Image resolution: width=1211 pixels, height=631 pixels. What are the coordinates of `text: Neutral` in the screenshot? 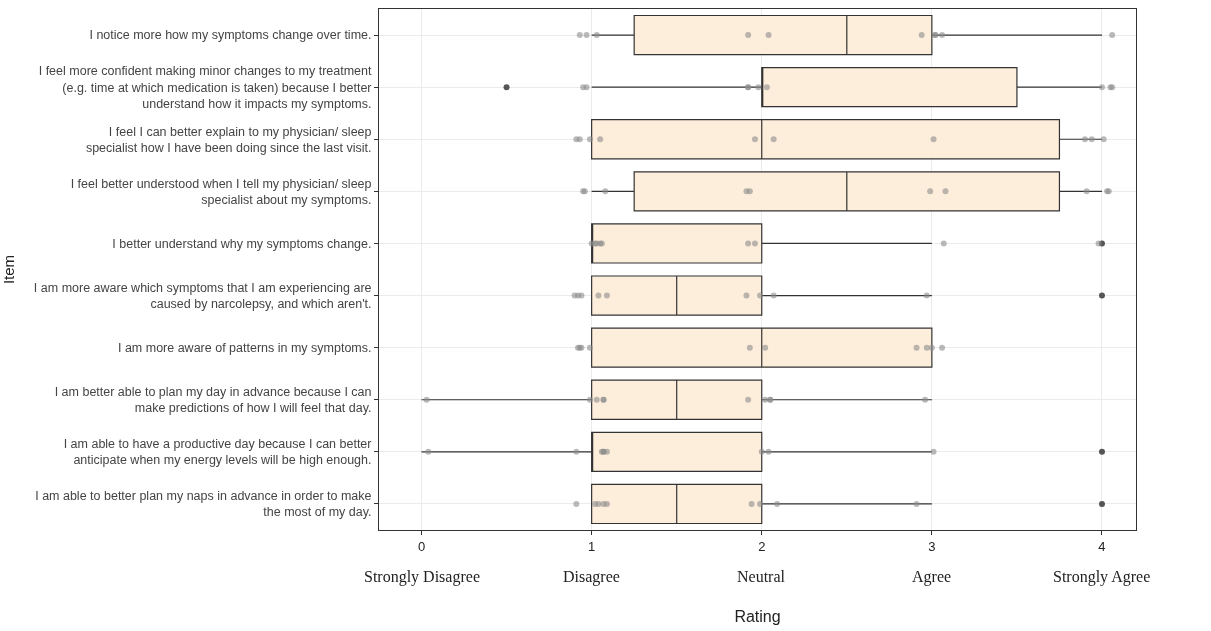 It's located at (761, 576).